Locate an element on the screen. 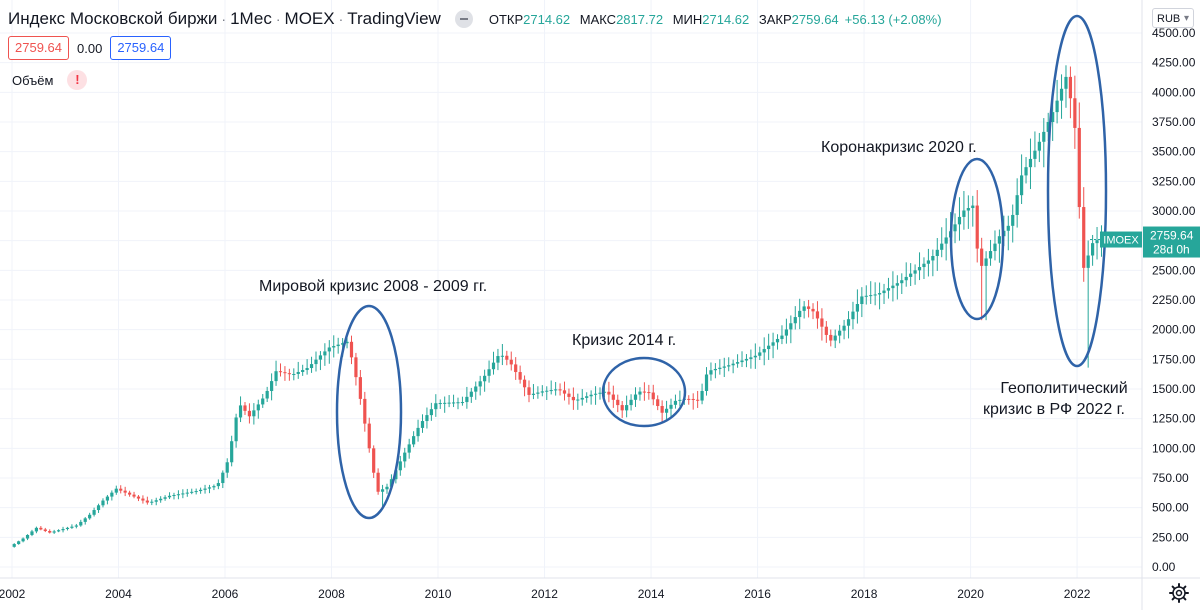  collapse-icon is located at coordinates (463, 19).